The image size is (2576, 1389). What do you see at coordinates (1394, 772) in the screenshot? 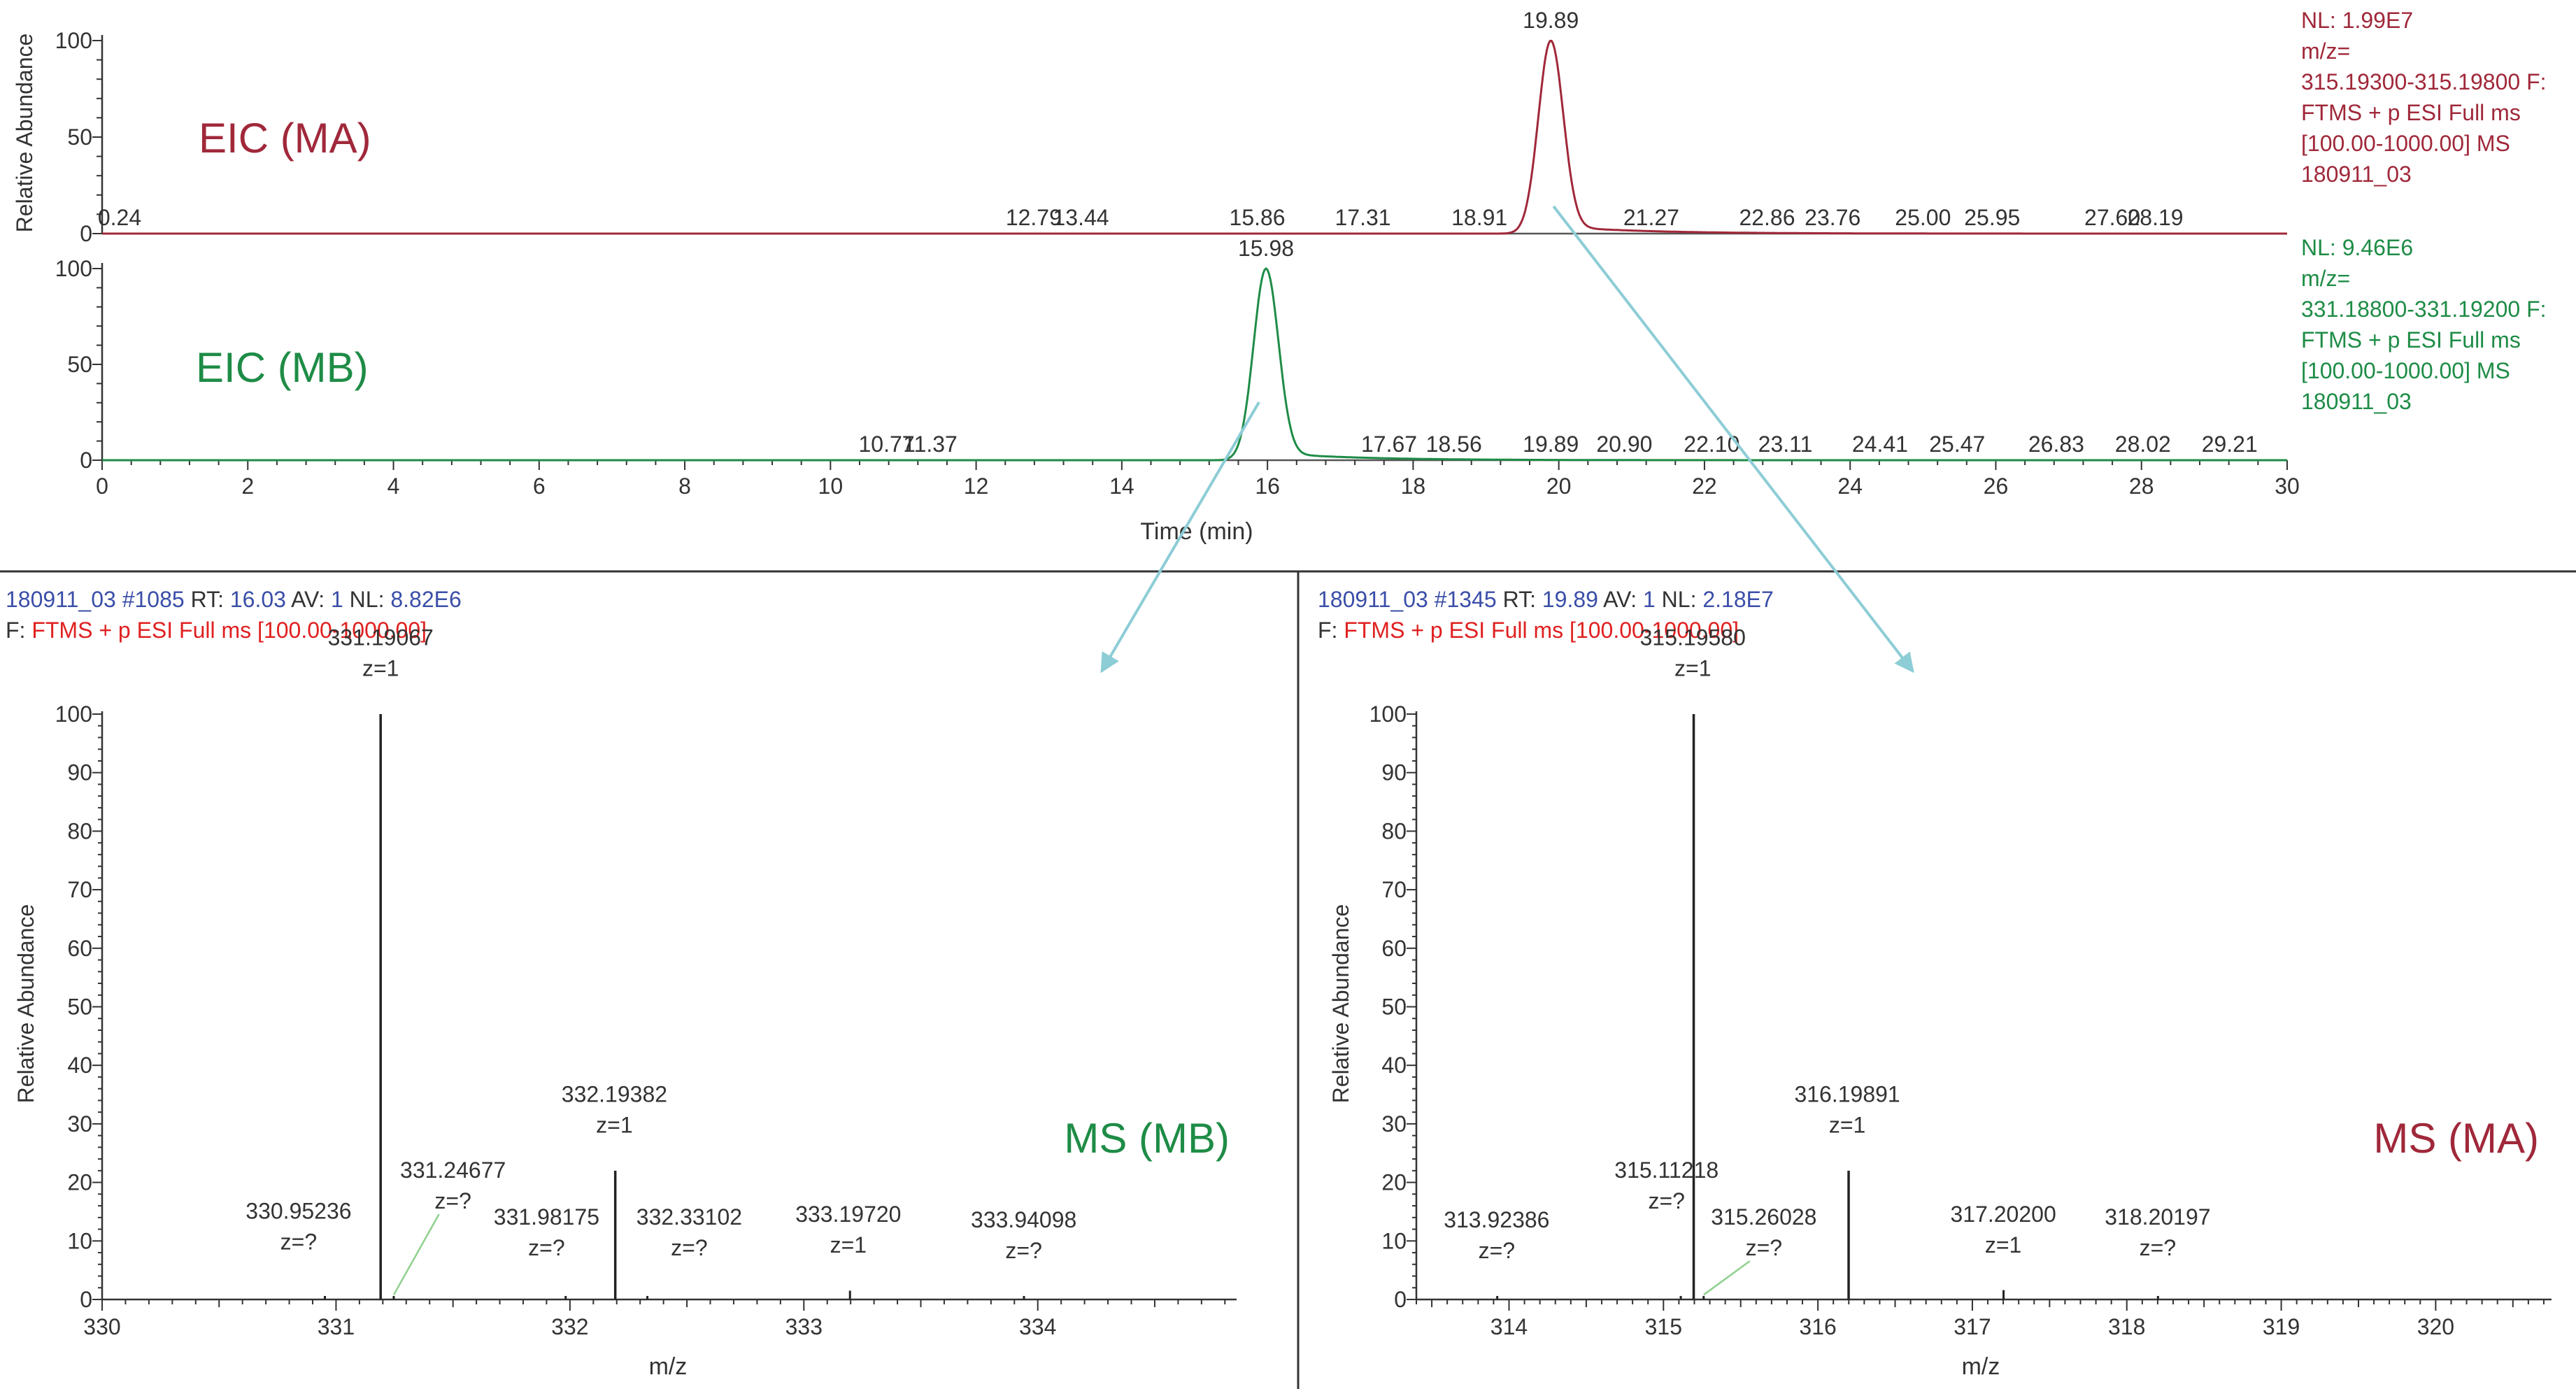
I see `ms-ma-ytick-label: 90` at bounding box center [1394, 772].